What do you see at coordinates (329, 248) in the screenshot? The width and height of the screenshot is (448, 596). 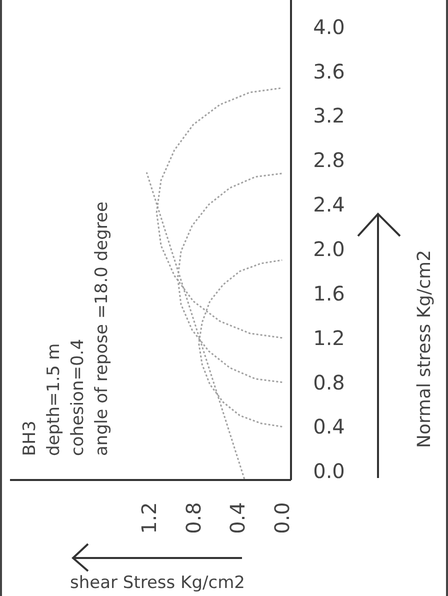 I see `y-tick-label: 2.0` at bounding box center [329, 248].